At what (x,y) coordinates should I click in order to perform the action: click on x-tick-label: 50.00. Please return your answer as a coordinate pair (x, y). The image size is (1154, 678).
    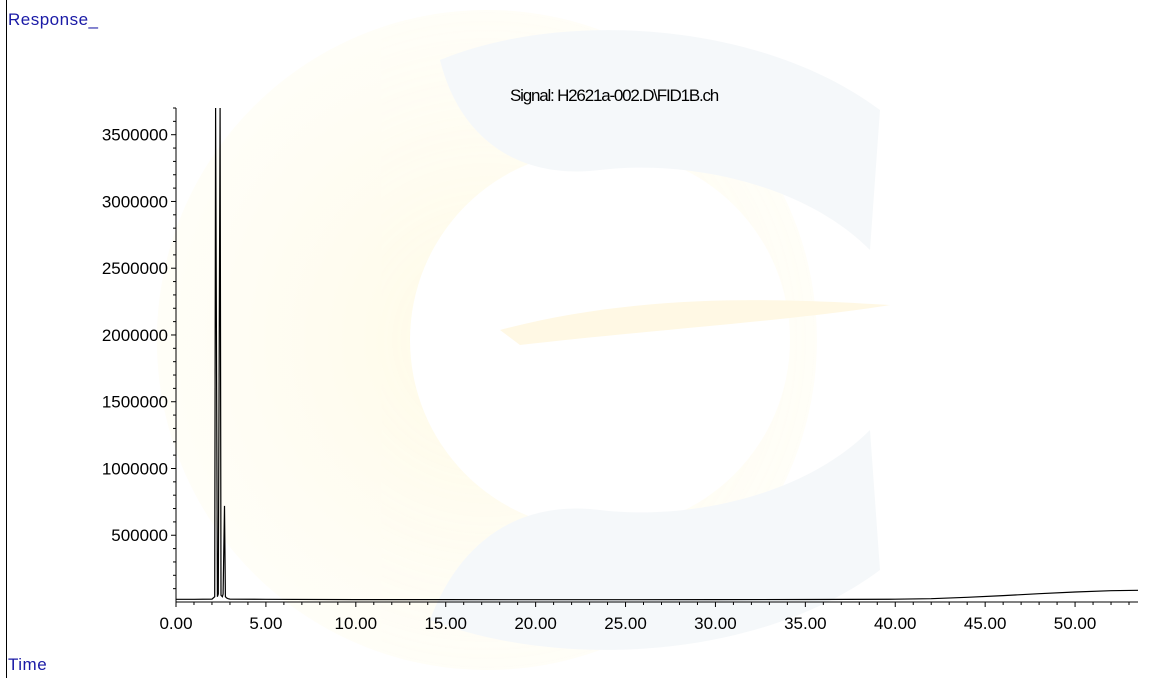
    Looking at the image, I should click on (1075, 623).